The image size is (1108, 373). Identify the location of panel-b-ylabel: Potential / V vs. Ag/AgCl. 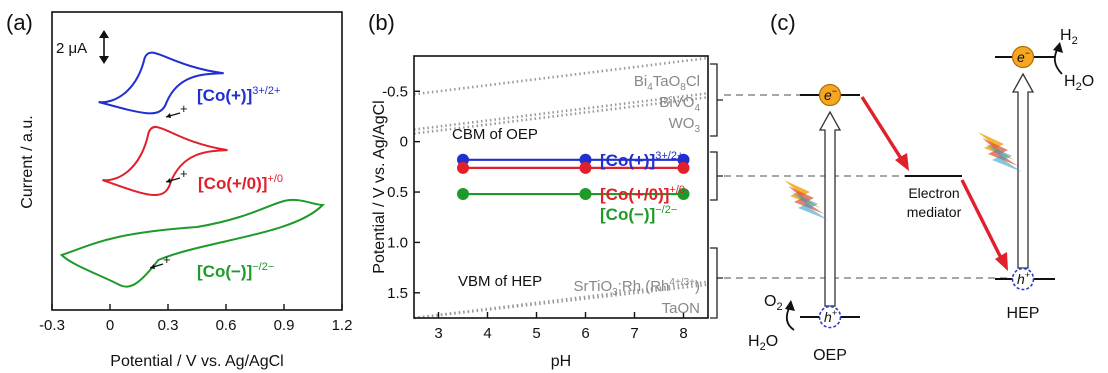
(379, 186).